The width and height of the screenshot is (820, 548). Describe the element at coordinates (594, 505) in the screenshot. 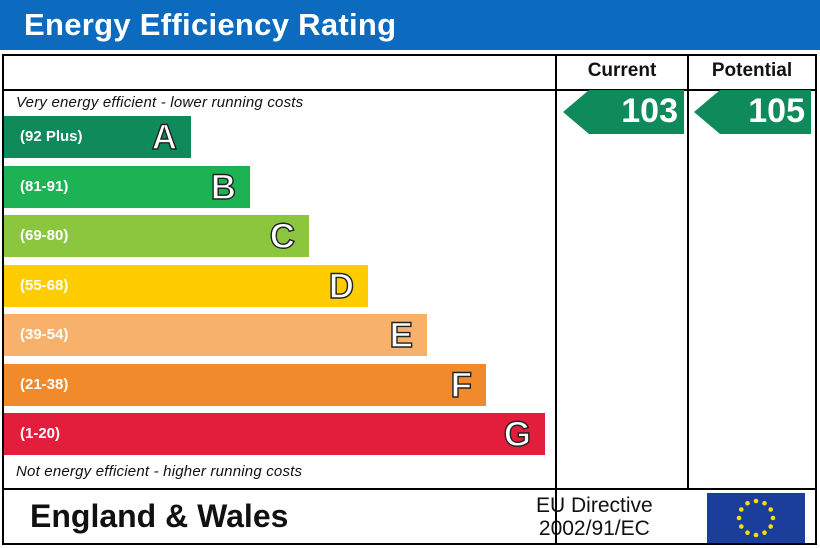

I see `directive-line-1: EU Directive` at that location.